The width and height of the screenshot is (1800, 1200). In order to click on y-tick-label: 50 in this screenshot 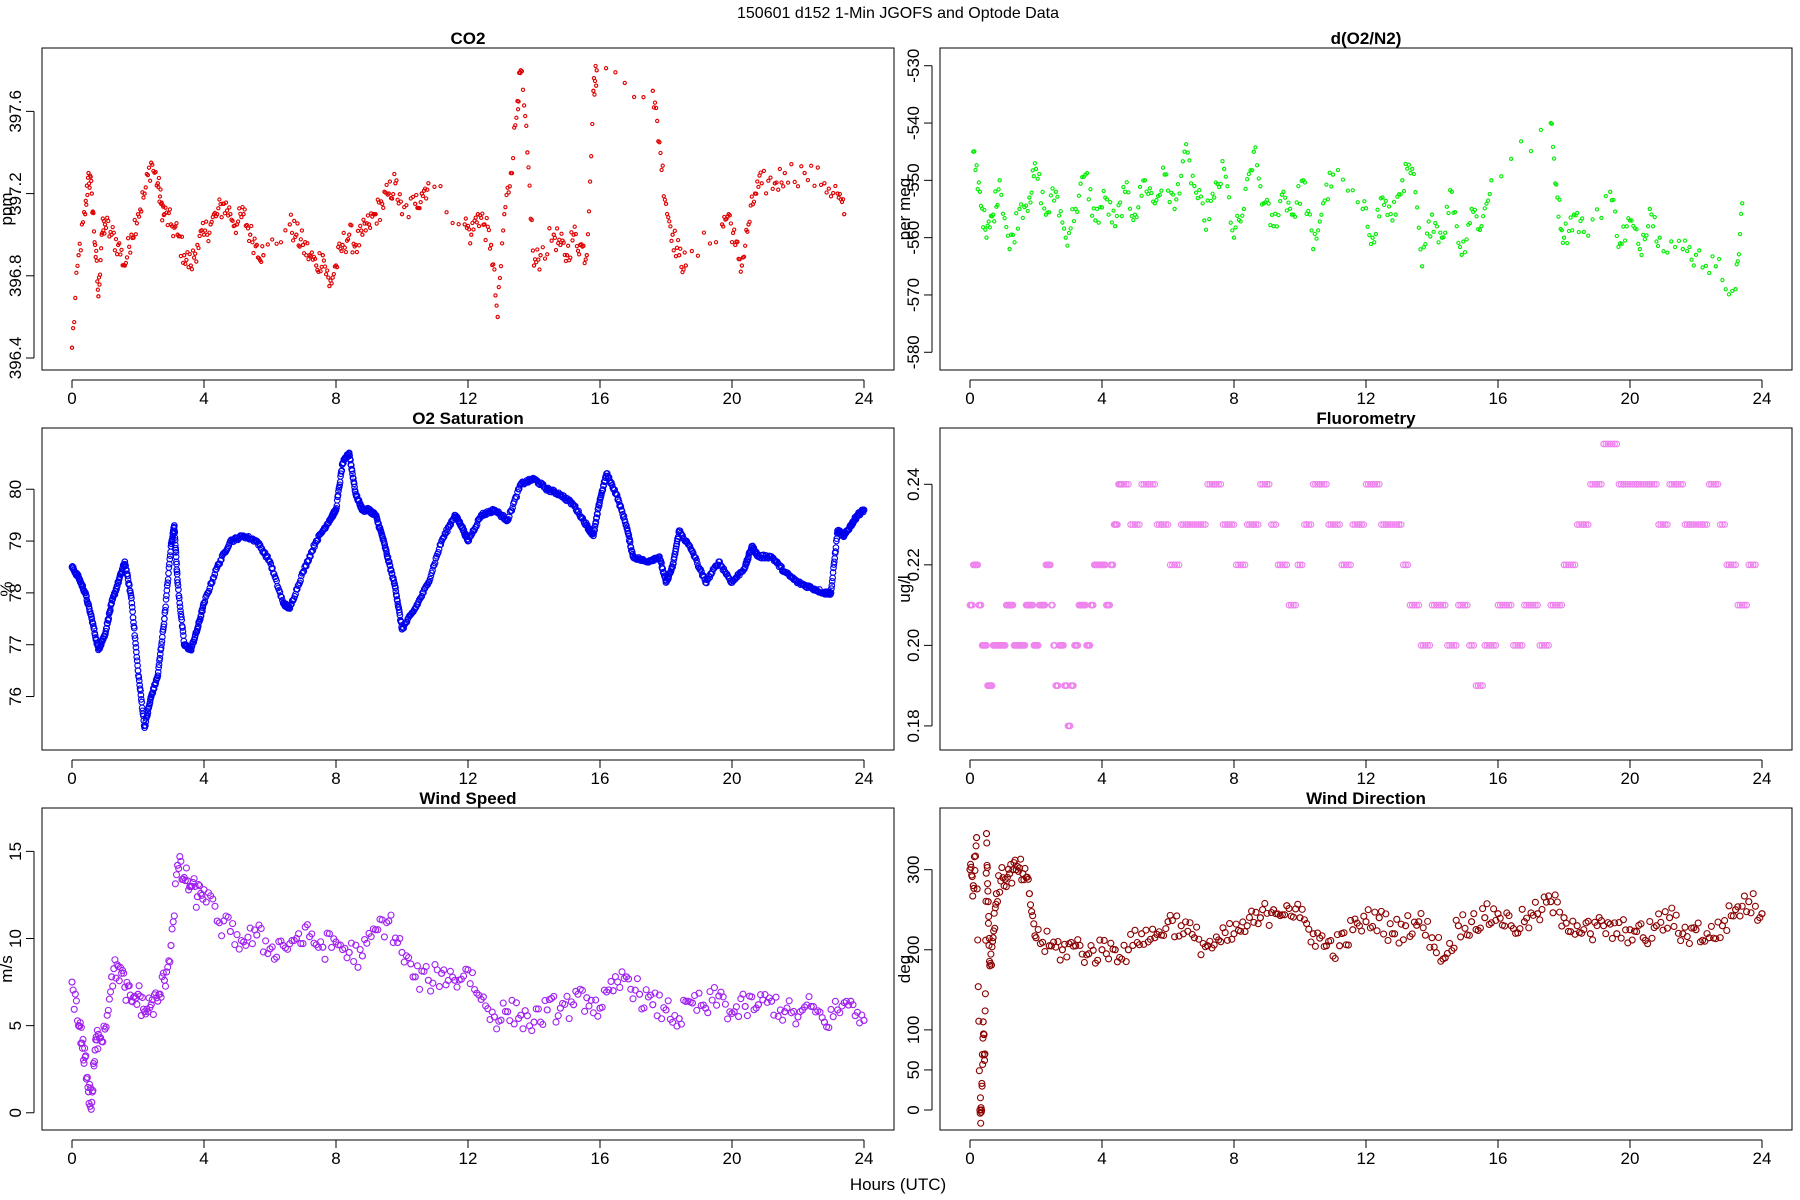, I will do `click(913, 1069)`.